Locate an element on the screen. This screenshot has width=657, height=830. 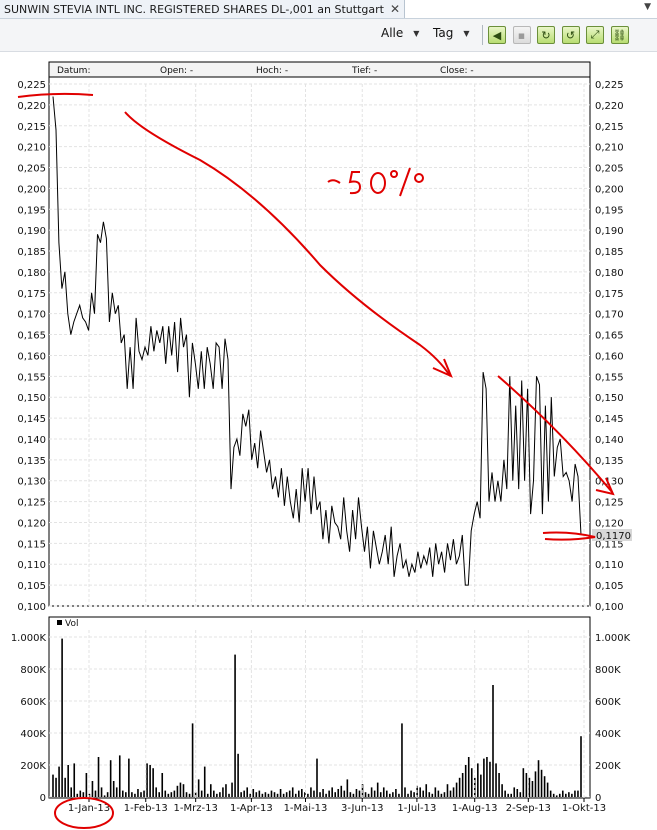
price-tick-left: 0,215 is located at coordinates (31, 127).